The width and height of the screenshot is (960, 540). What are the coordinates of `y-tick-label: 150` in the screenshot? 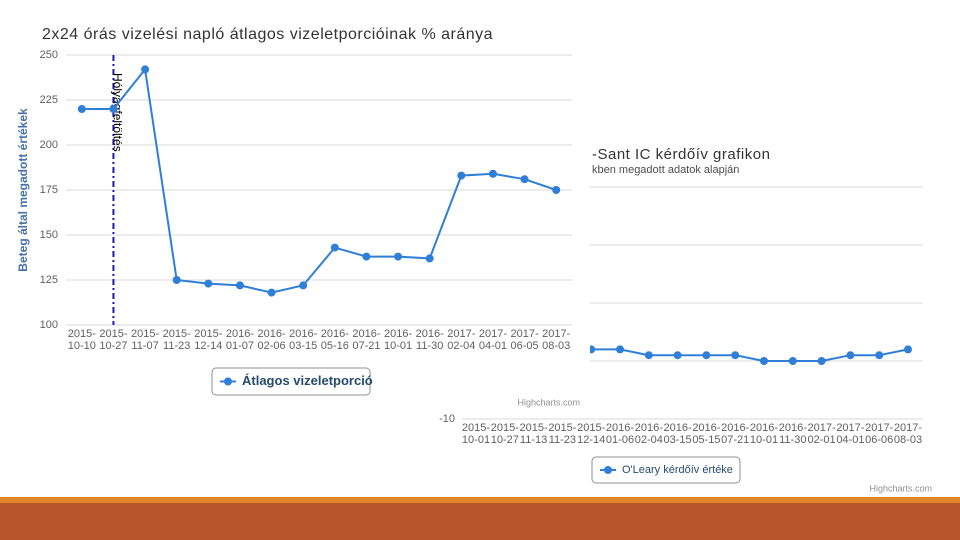 It's located at (49, 235).